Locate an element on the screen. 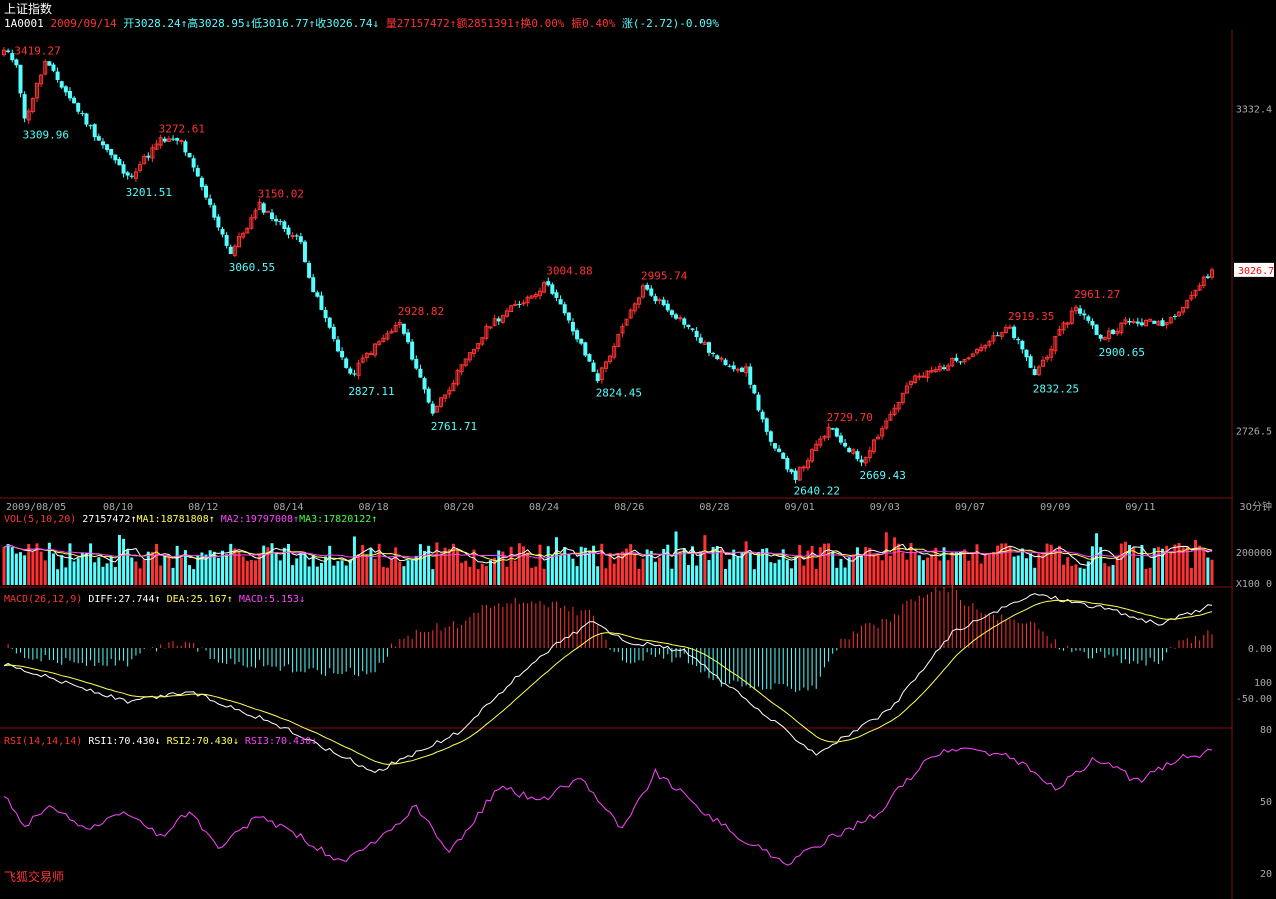 The height and width of the screenshot is (899, 1276). rsi-line is located at coordinates (608, 806).